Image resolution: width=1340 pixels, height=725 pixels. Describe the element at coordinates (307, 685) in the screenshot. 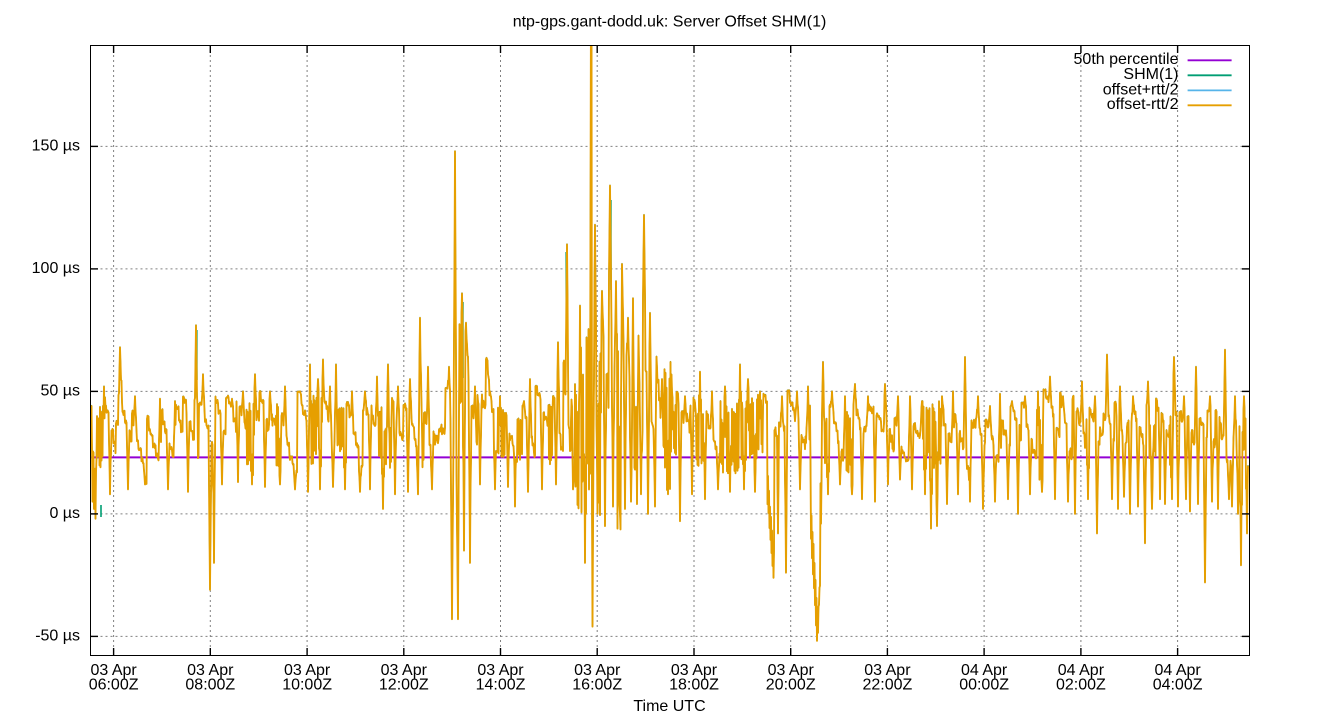

I see `svg-text: 10:00Z` at that location.